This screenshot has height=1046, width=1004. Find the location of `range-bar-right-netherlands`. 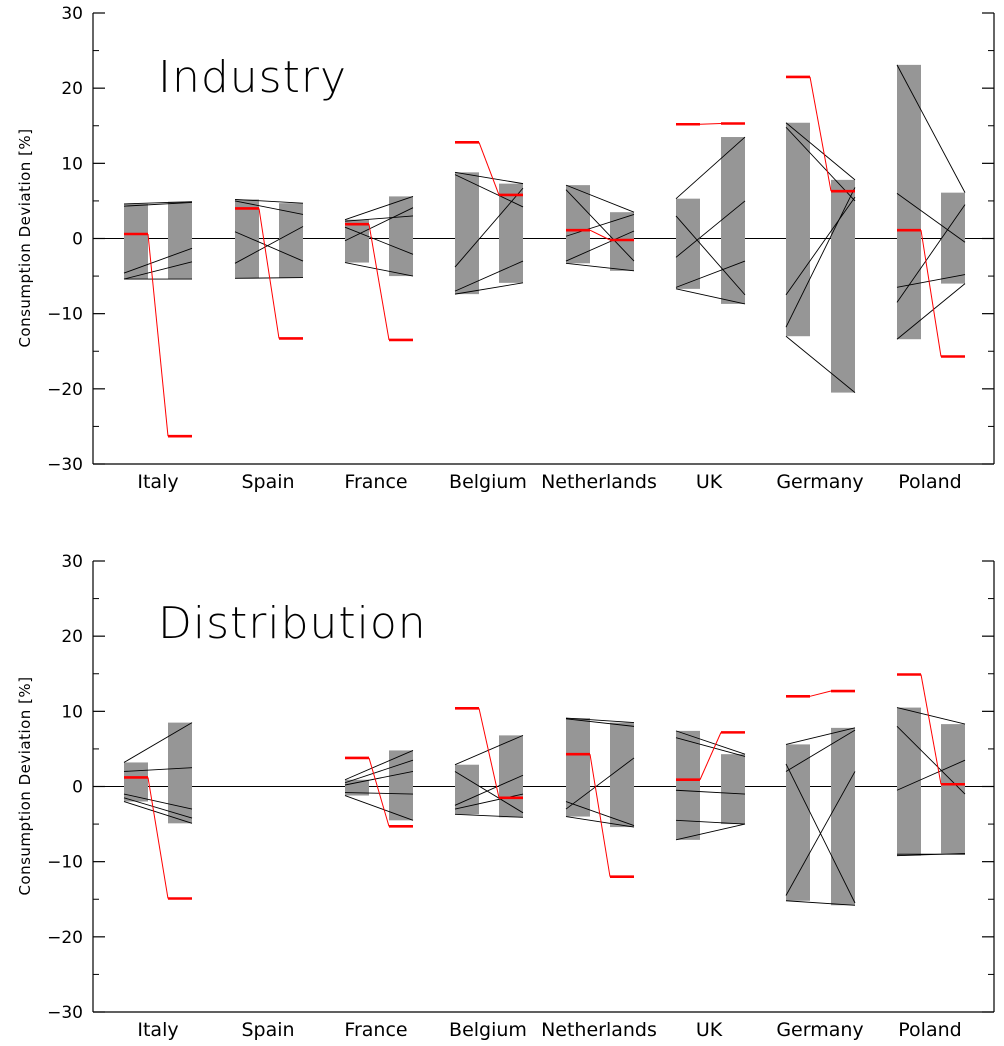

range-bar-right-netherlands is located at coordinates (622, 241).